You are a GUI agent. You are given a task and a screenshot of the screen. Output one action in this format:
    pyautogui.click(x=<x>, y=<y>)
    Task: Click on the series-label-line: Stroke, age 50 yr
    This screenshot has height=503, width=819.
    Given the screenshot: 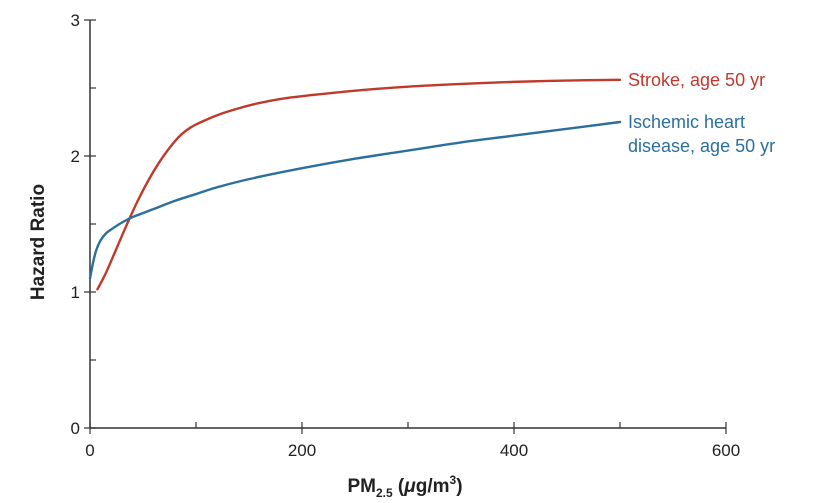 What is the action you would take?
    pyautogui.click(x=696, y=80)
    